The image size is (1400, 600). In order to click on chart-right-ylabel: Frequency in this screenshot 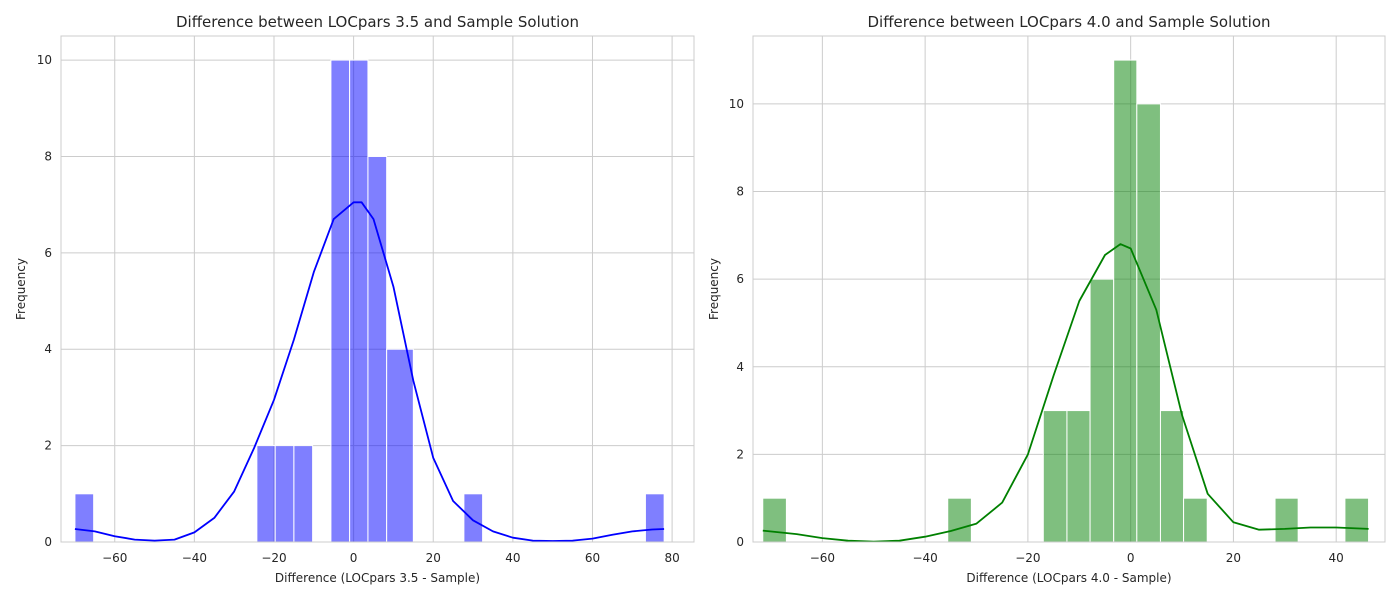, I will do `click(714, 289)`.